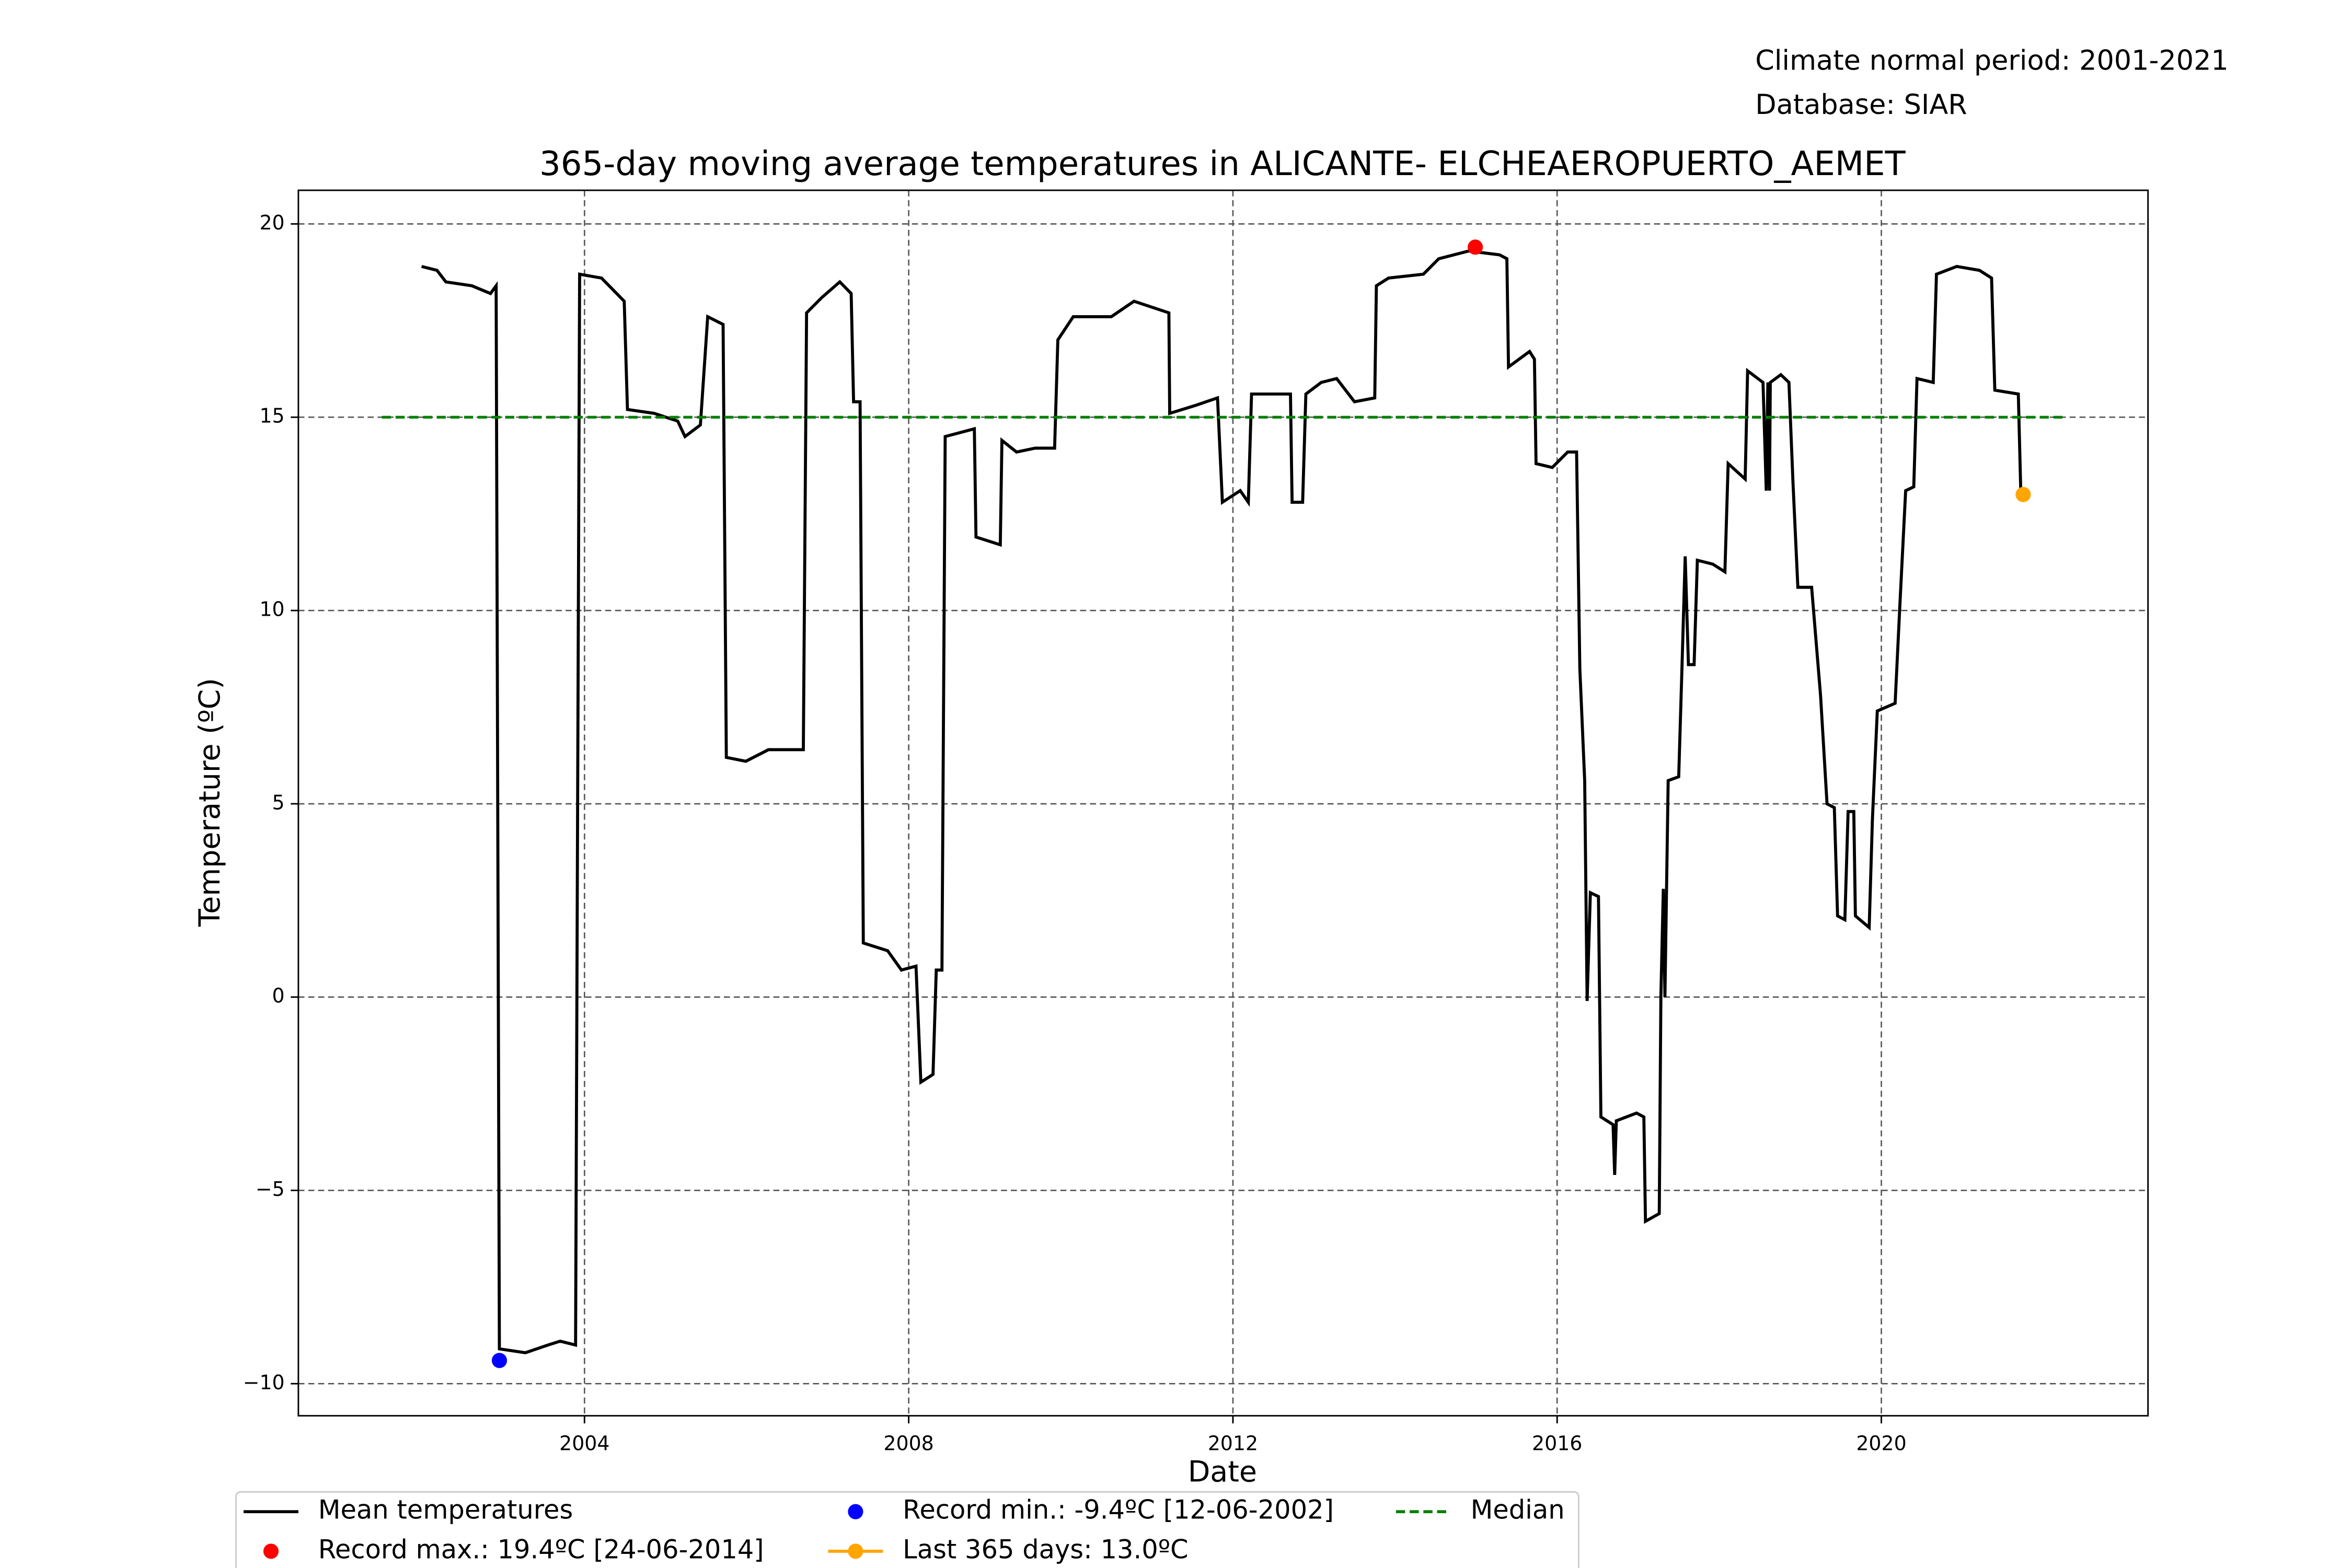  Describe the element at coordinates (278, 802) in the screenshot. I see `y-tick-label: 5` at that location.